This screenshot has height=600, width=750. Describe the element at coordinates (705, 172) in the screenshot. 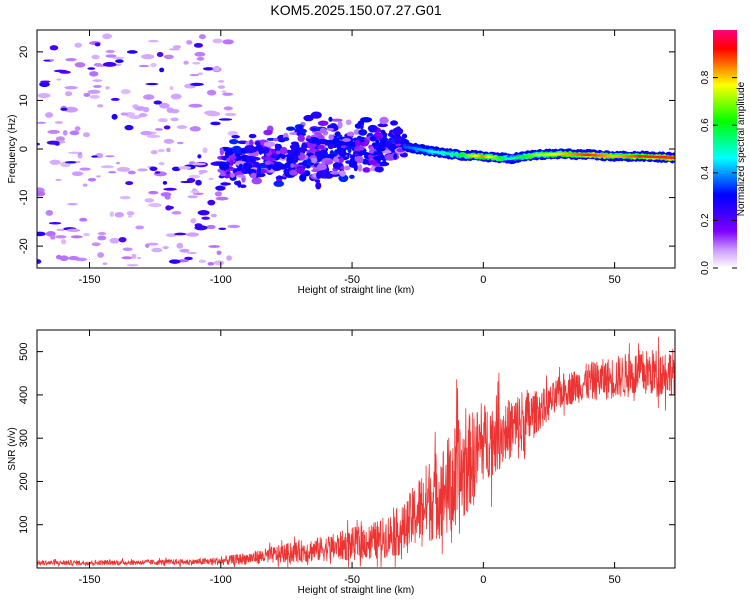

I see `colorbar-tick-label: 0.4` at that location.